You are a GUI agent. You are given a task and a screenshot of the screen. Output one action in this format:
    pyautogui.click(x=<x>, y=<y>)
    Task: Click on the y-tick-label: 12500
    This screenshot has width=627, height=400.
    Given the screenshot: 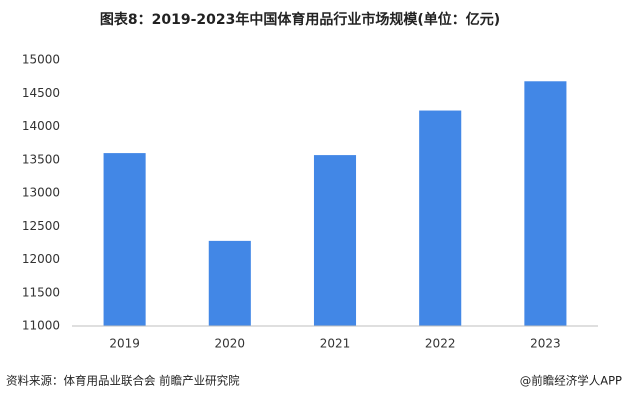 What is the action you would take?
    pyautogui.click(x=41, y=226)
    